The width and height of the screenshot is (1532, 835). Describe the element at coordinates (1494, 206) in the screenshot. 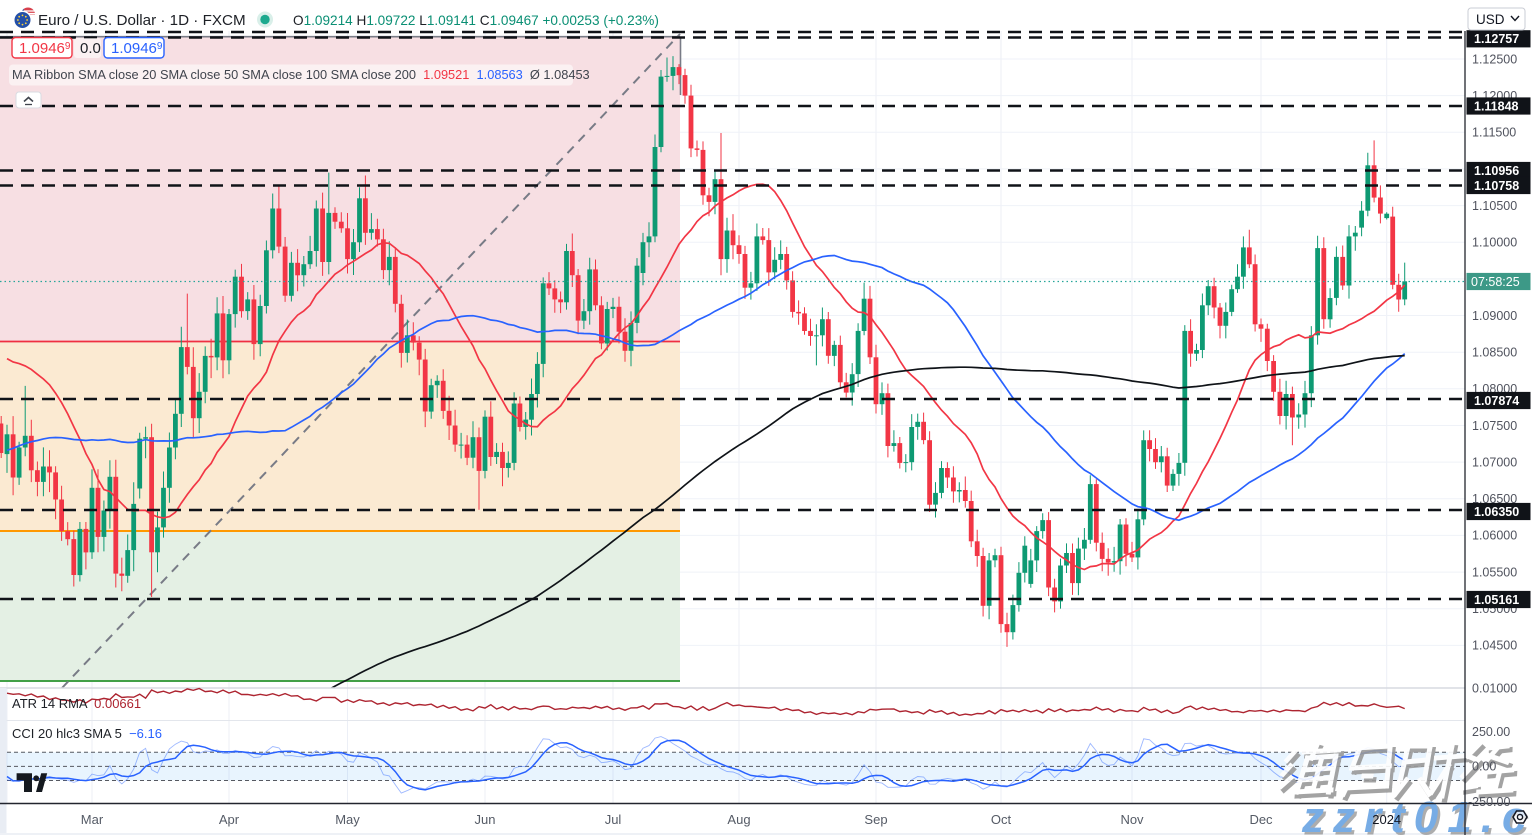

I see `svg-text: 1.10500` at that location.